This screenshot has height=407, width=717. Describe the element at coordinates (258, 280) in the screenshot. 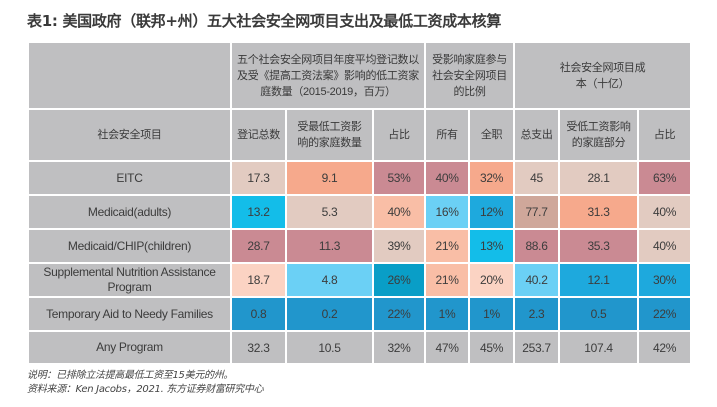

I see `value-cell: 18.7` at that location.